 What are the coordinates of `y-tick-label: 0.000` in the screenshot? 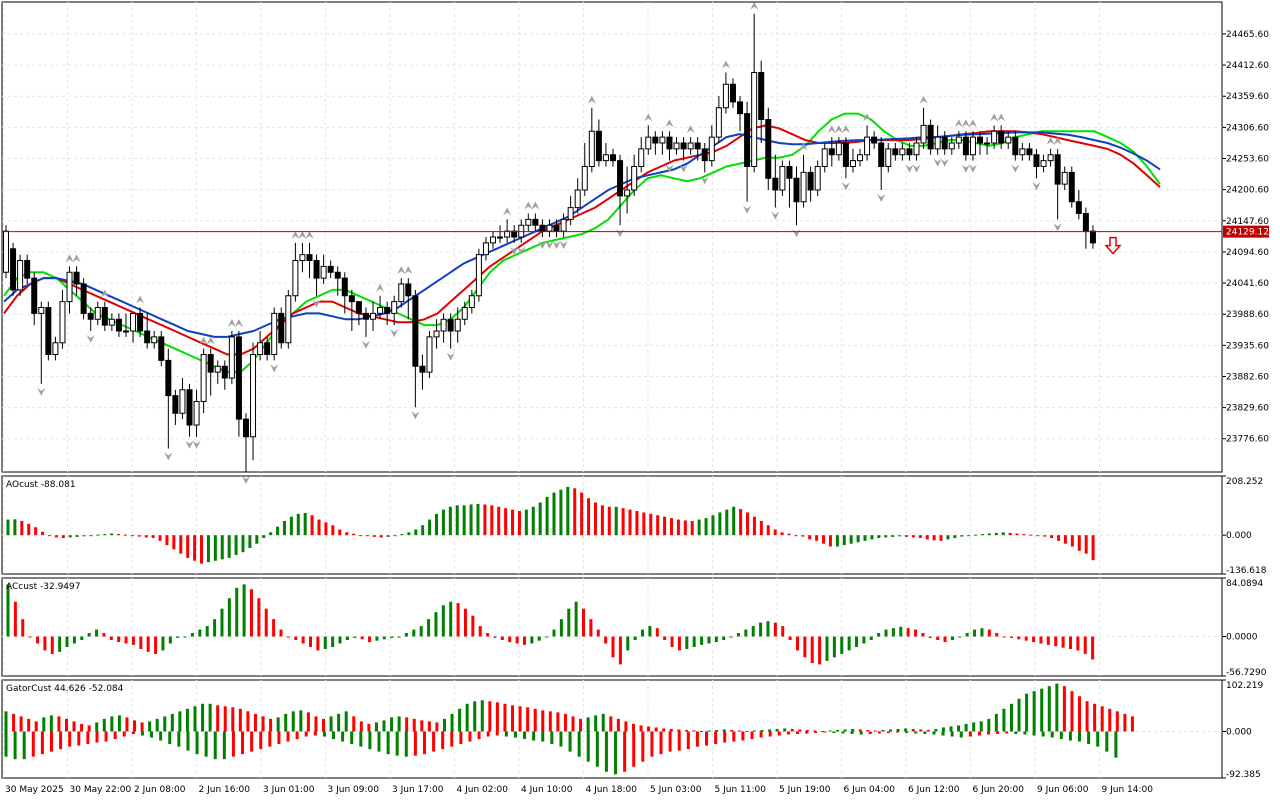 It's located at (1239, 536).